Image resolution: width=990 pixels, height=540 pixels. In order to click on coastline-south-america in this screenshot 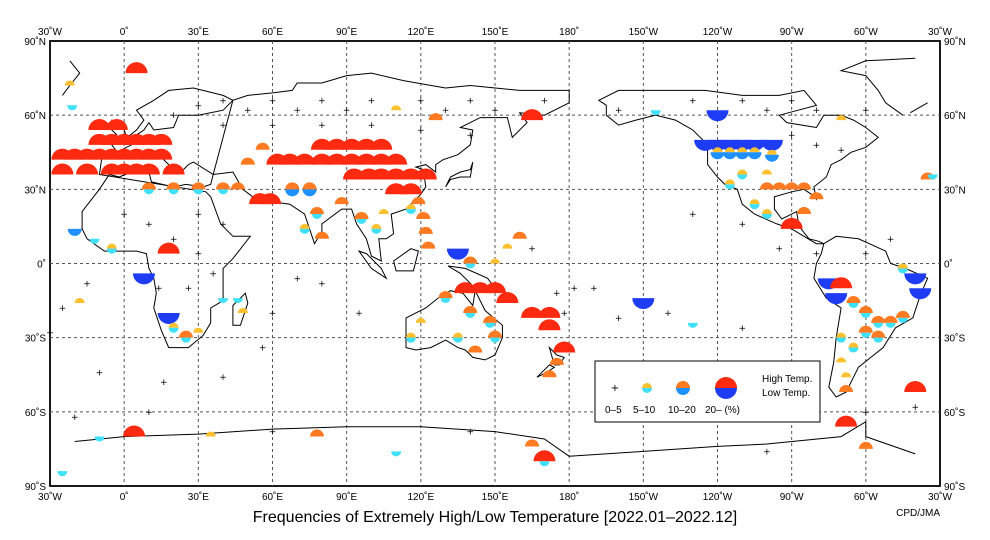, I will do `click(871, 316)`.